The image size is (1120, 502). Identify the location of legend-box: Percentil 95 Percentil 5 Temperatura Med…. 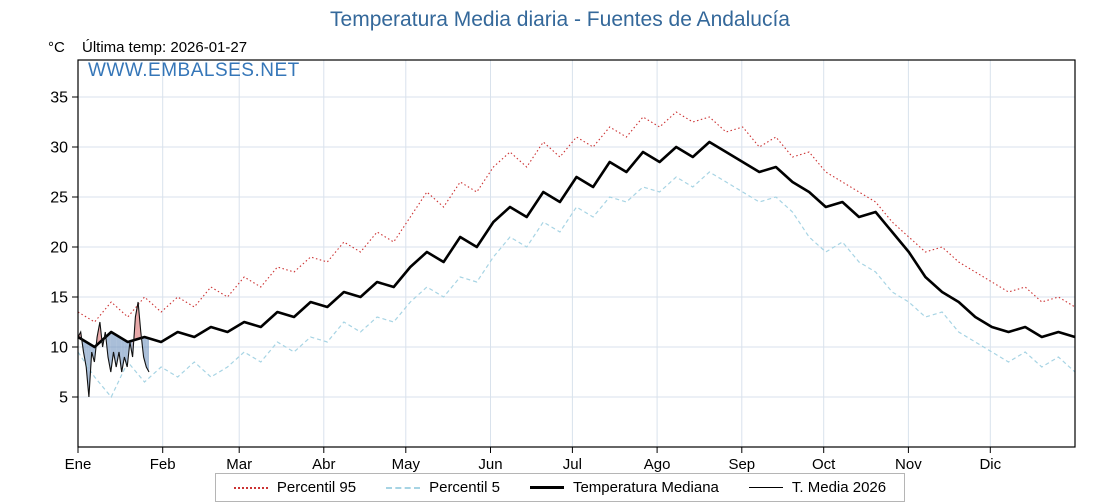
(560, 487).